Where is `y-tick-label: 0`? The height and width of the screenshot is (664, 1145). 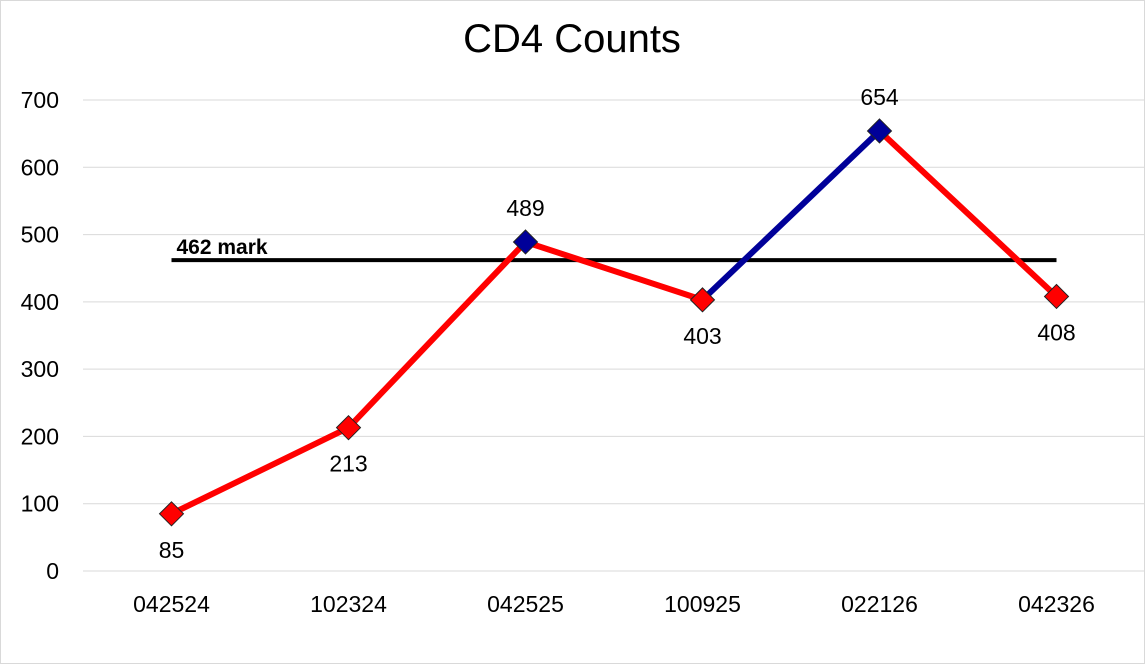 y-tick-label: 0 is located at coordinates (52, 571).